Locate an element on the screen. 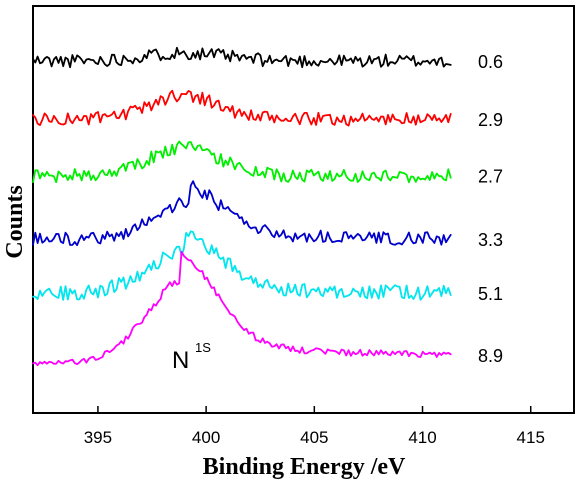 The height and width of the screenshot is (481, 582). series-label-2-9: 2.9 is located at coordinates (490, 120).